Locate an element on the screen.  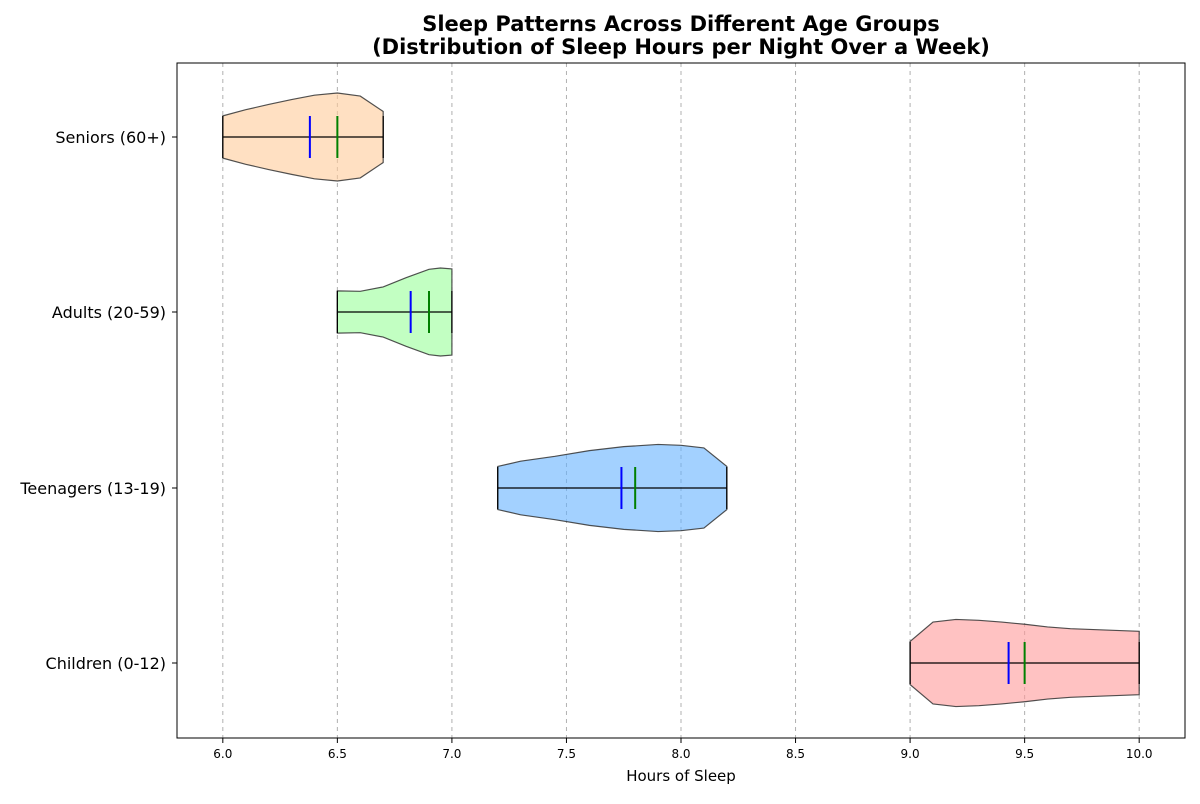
x-tick-label: 9.5 is located at coordinates (1024, 754).